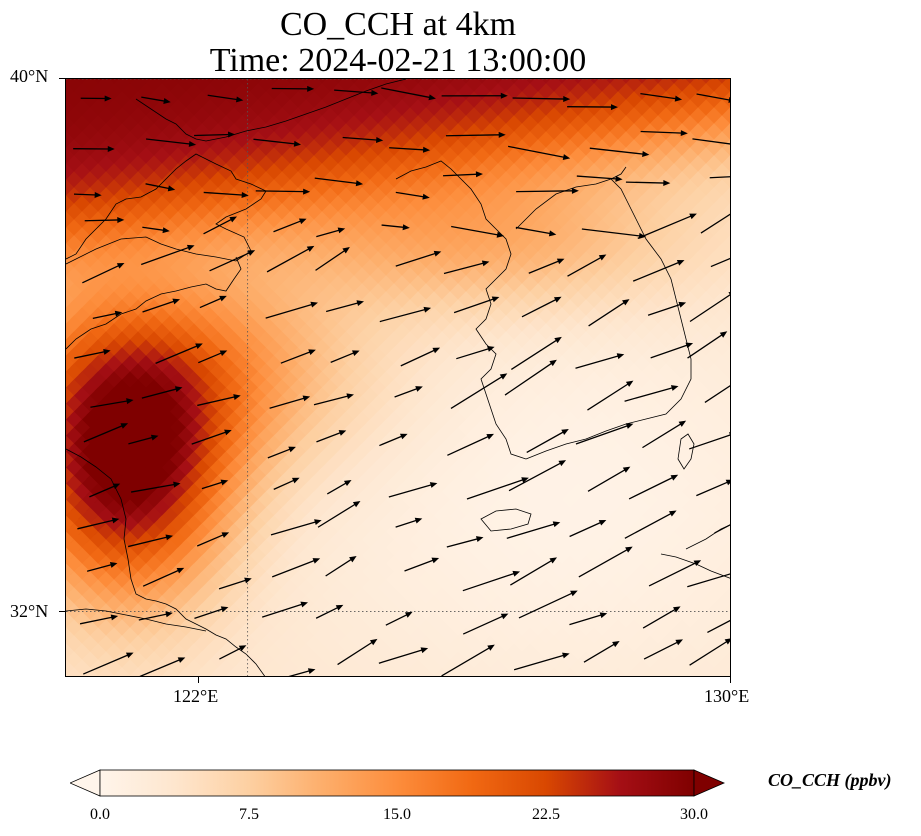  Describe the element at coordinates (249, 814) in the screenshot. I see `colorbar-tick-1: 7.5` at that location.